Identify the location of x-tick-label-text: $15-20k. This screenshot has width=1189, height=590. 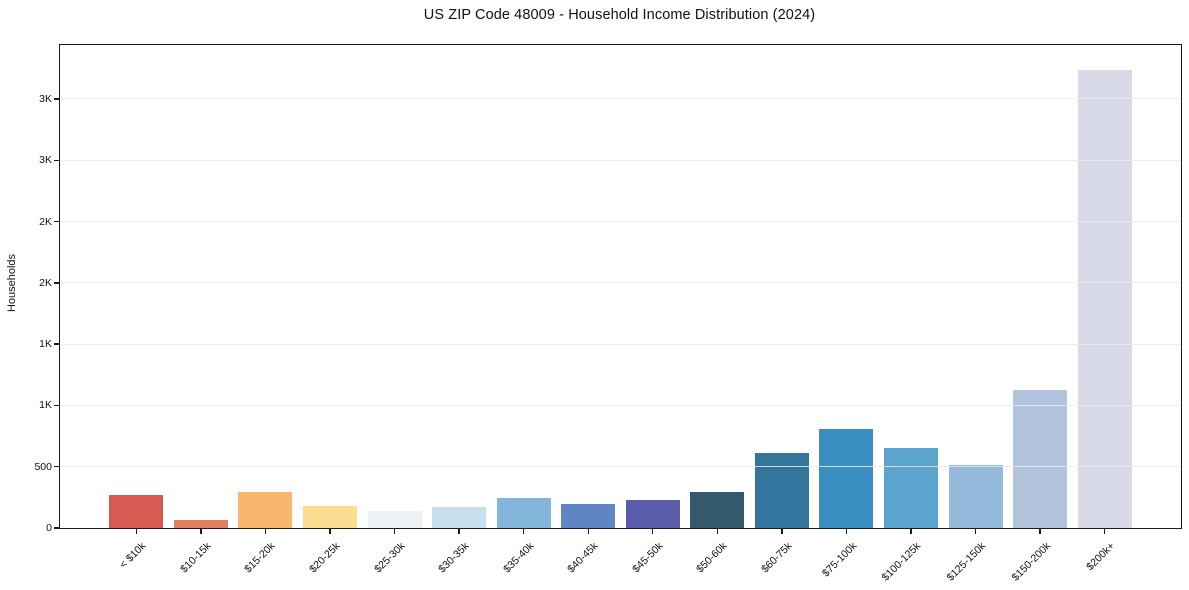
(260, 558).